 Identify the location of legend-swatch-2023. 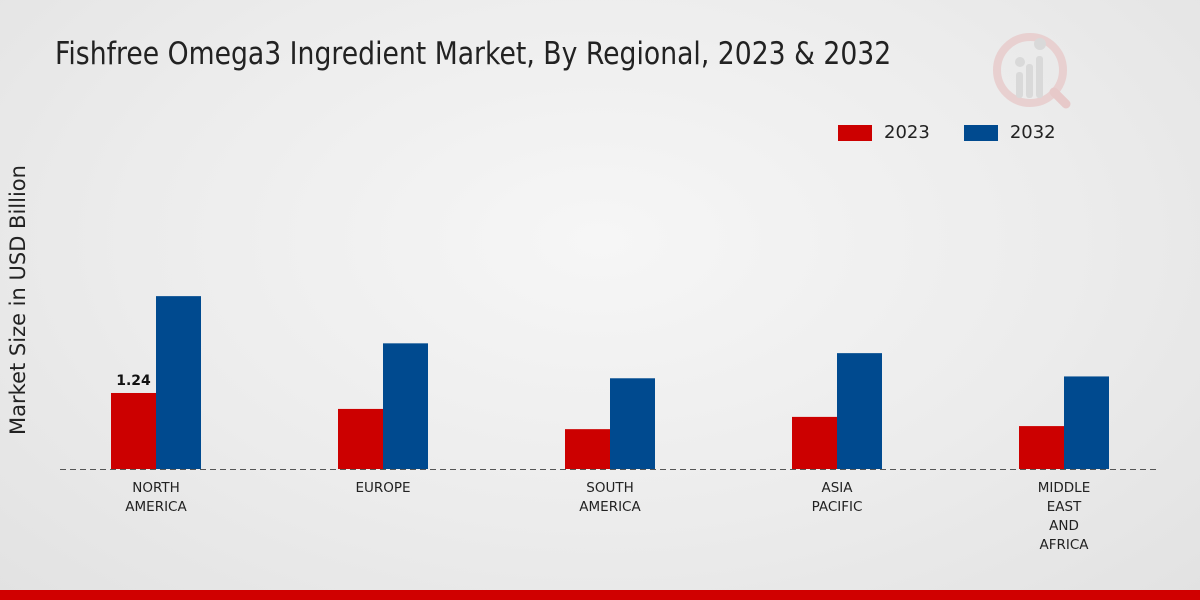
(855, 132).